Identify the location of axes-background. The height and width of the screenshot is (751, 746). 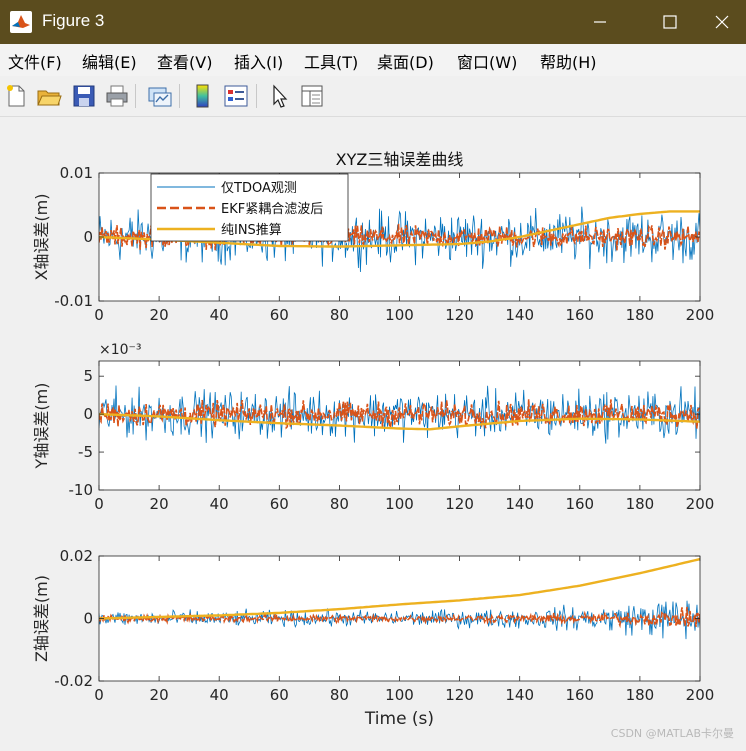
(399, 425).